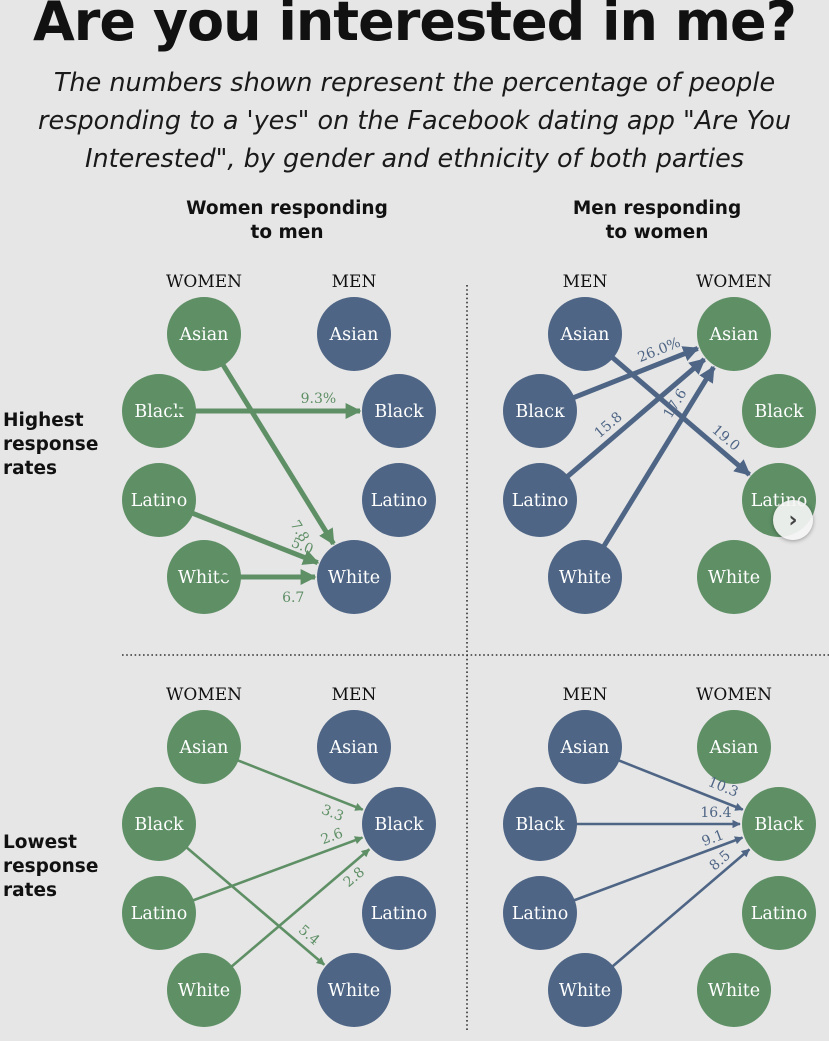  I want to click on arrow-value-label: 2.6, so click(332, 836).